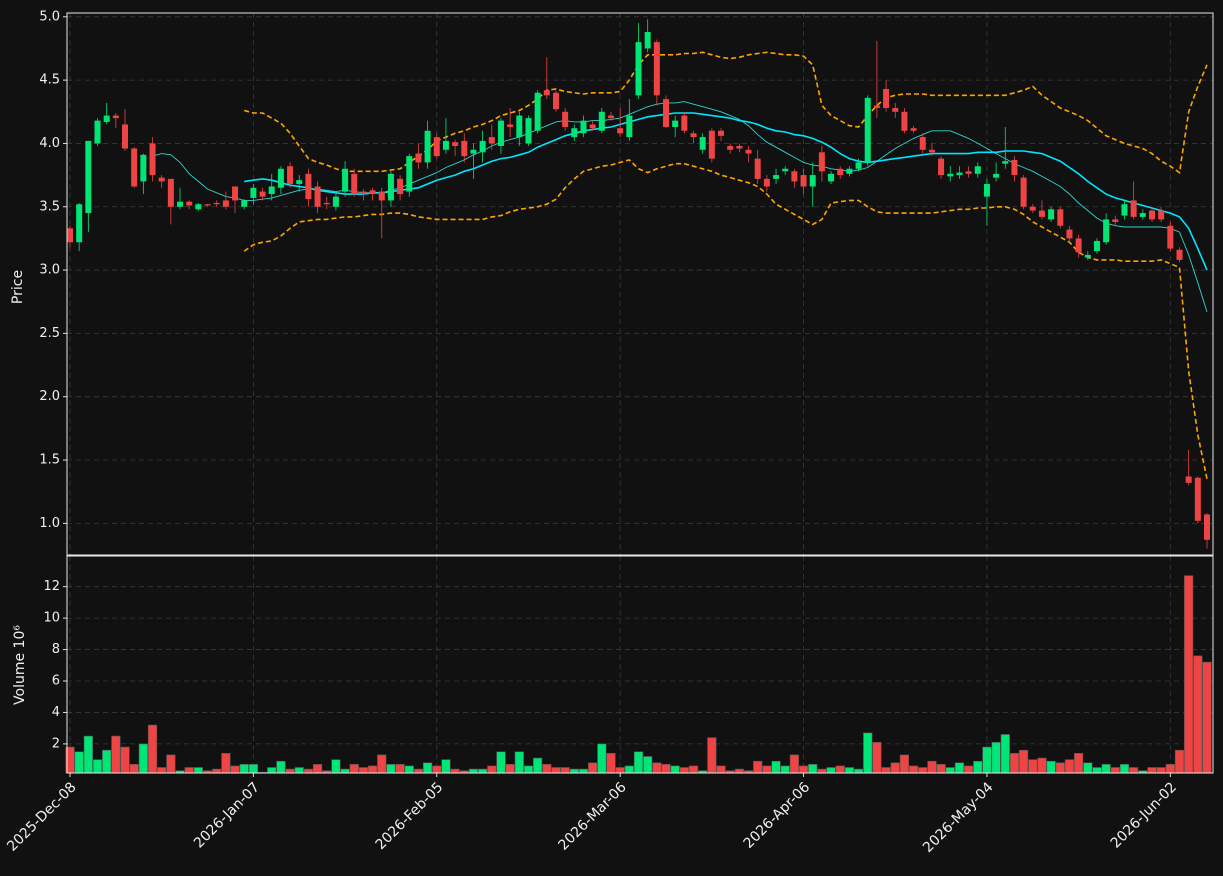 The width and height of the screenshot is (1223, 876). What do you see at coordinates (56, 649) in the screenshot?
I see `y-tick-label: 8` at bounding box center [56, 649].